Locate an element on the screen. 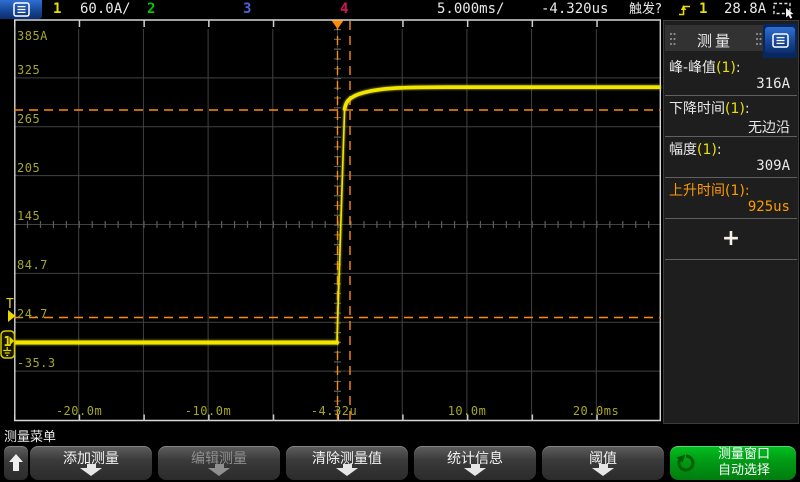 The height and width of the screenshot is (482, 800). add-measurement-button: + is located at coordinates (731, 239).